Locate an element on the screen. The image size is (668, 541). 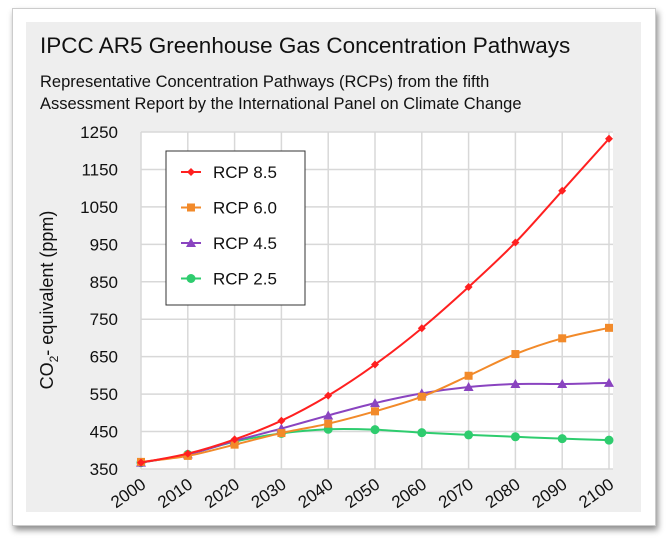
x-tick-label: 2030 is located at coordinates (269, 493).